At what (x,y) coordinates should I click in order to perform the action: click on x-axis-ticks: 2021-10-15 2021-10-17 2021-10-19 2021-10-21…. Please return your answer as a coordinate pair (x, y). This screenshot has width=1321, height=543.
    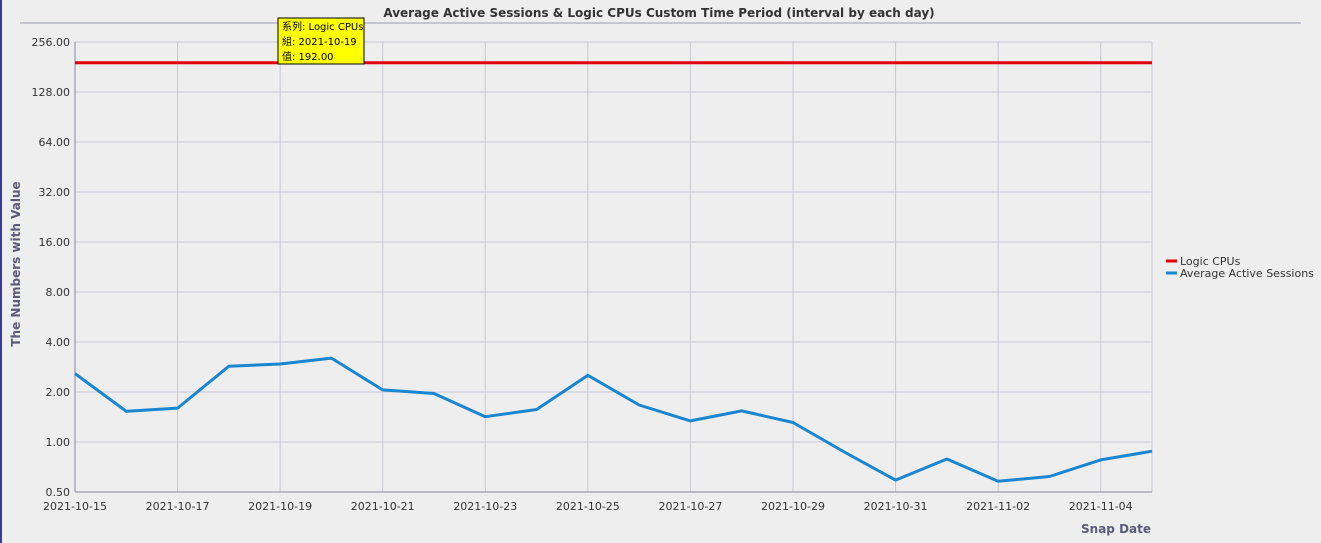
    Looking at the image, I should click on (588, 506).